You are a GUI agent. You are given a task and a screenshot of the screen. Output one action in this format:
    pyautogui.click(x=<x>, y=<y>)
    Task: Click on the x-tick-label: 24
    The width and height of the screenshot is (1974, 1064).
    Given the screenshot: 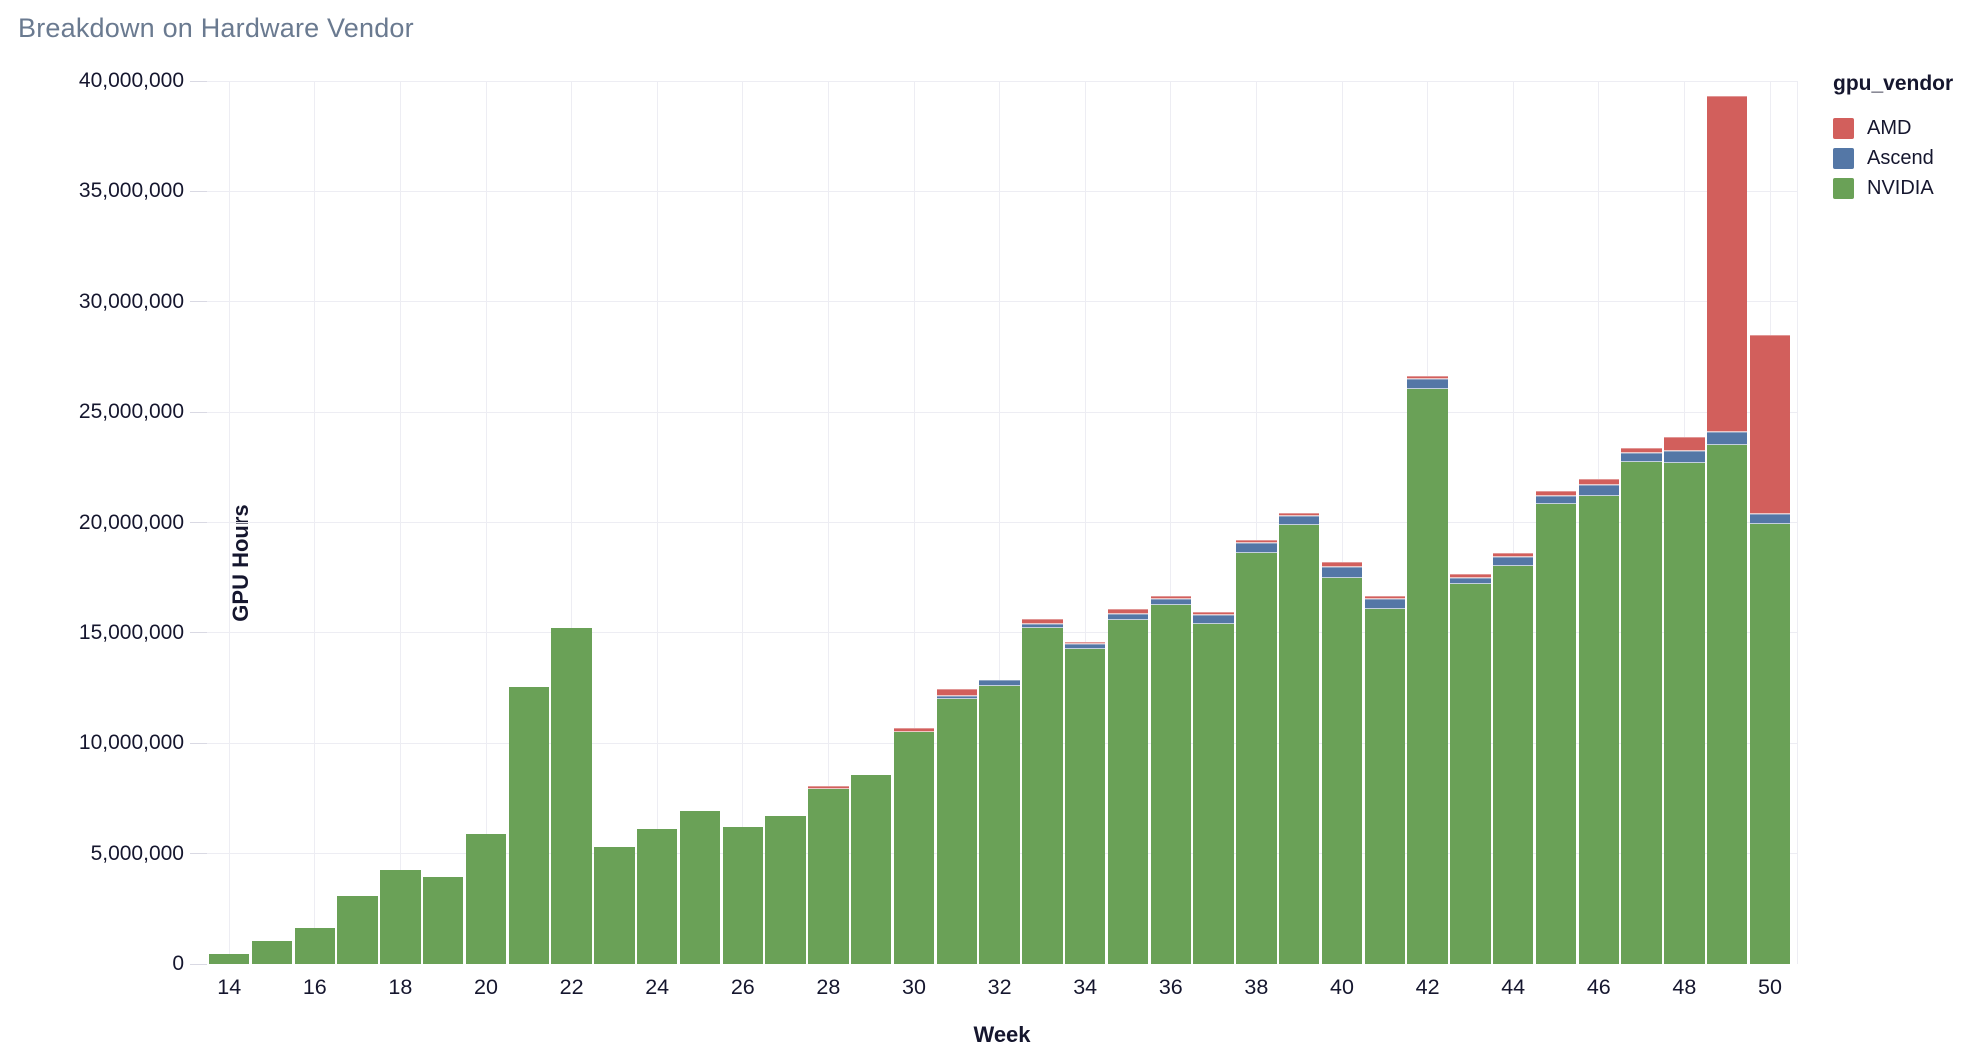 What is the action you would take?
    pyautogui.click(x=657, y=987)
    